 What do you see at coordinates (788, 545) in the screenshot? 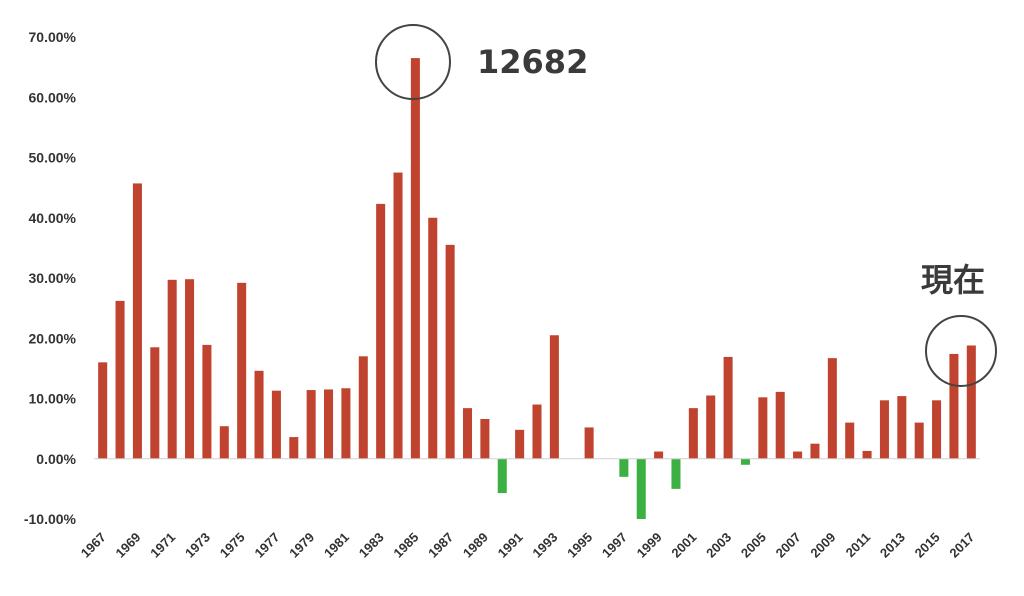
I see `x-tick-label: 2007` at bounding box center [788, 545].